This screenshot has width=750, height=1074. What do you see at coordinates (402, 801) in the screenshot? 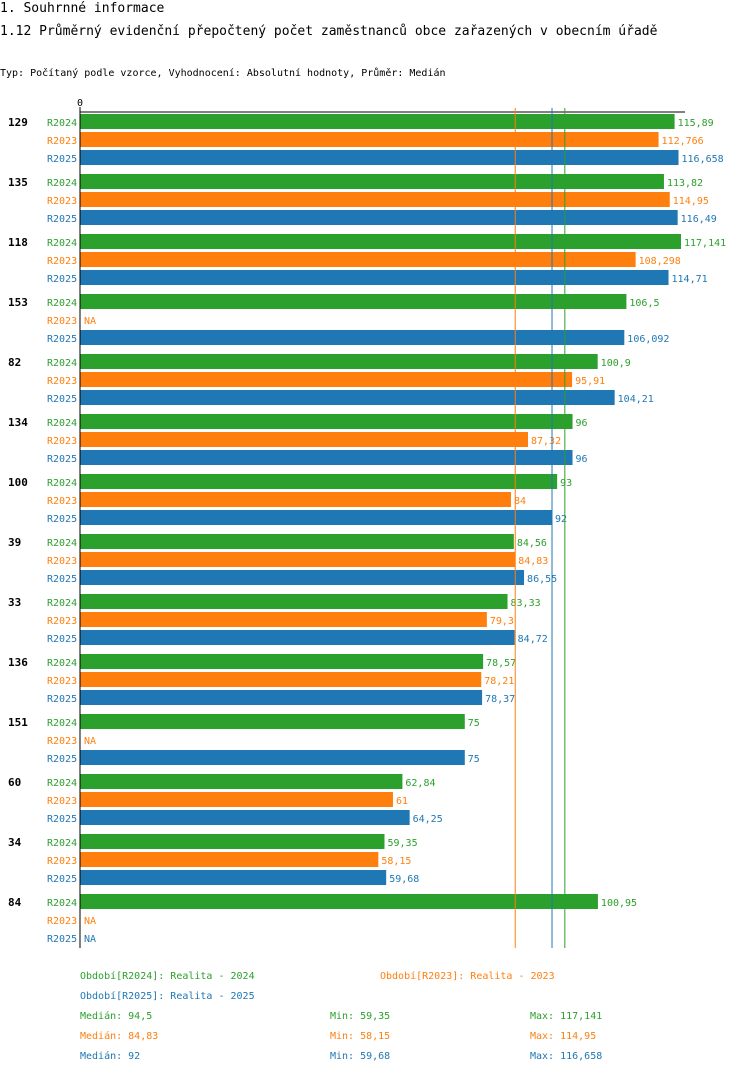
I see `value-label: 61` at bounding box center [402, 801].